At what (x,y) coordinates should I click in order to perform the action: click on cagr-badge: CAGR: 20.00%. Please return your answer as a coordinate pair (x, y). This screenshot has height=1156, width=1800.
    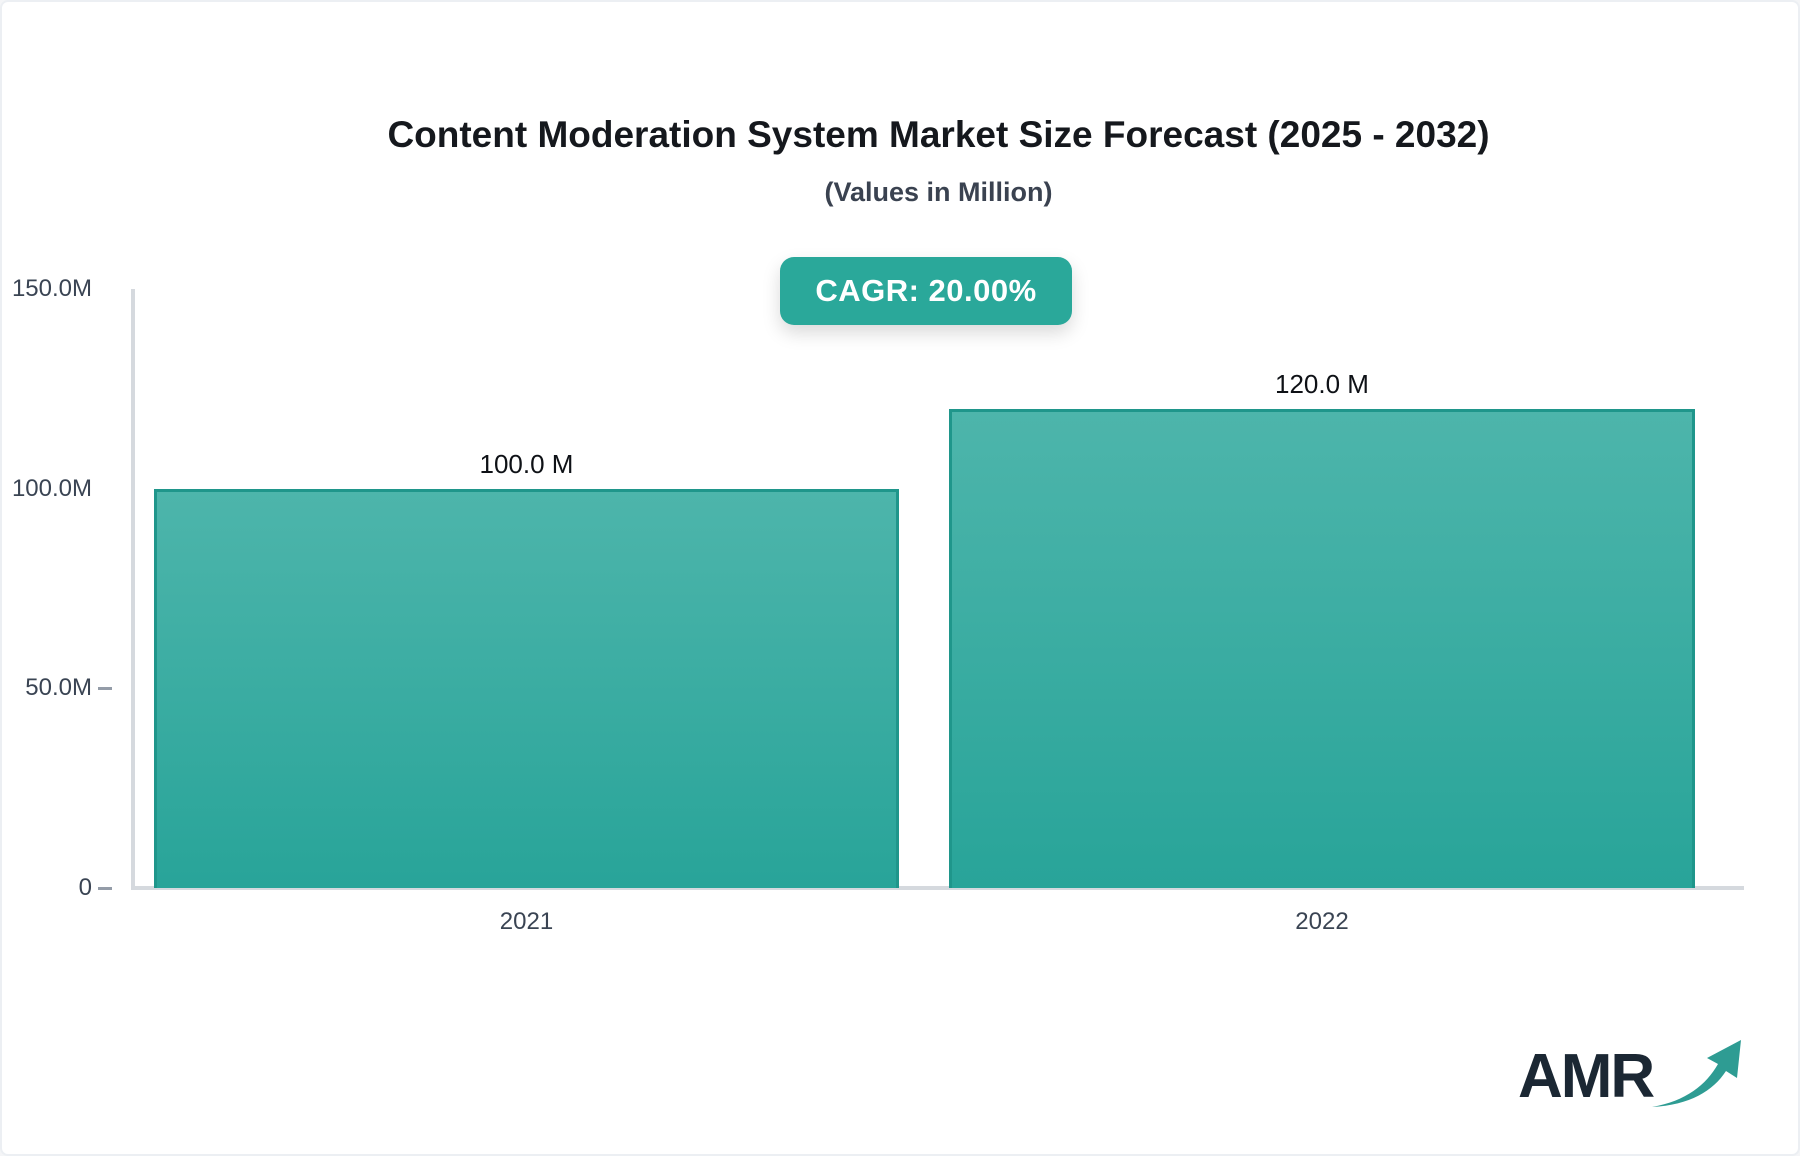
    Looking at the image, I should click on (926, 291).